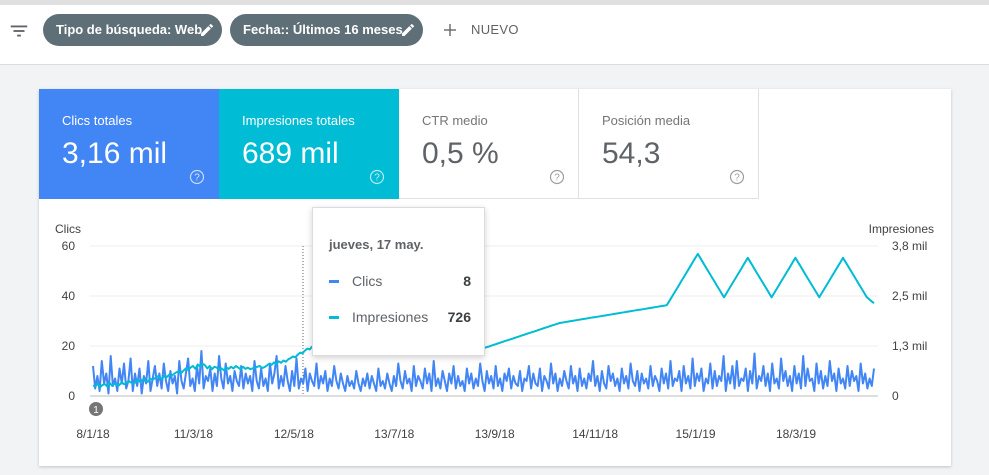 This screenshot has width=989, height=475. I want to click on right-tick-label: 1,3 mil, so click(909, 346).